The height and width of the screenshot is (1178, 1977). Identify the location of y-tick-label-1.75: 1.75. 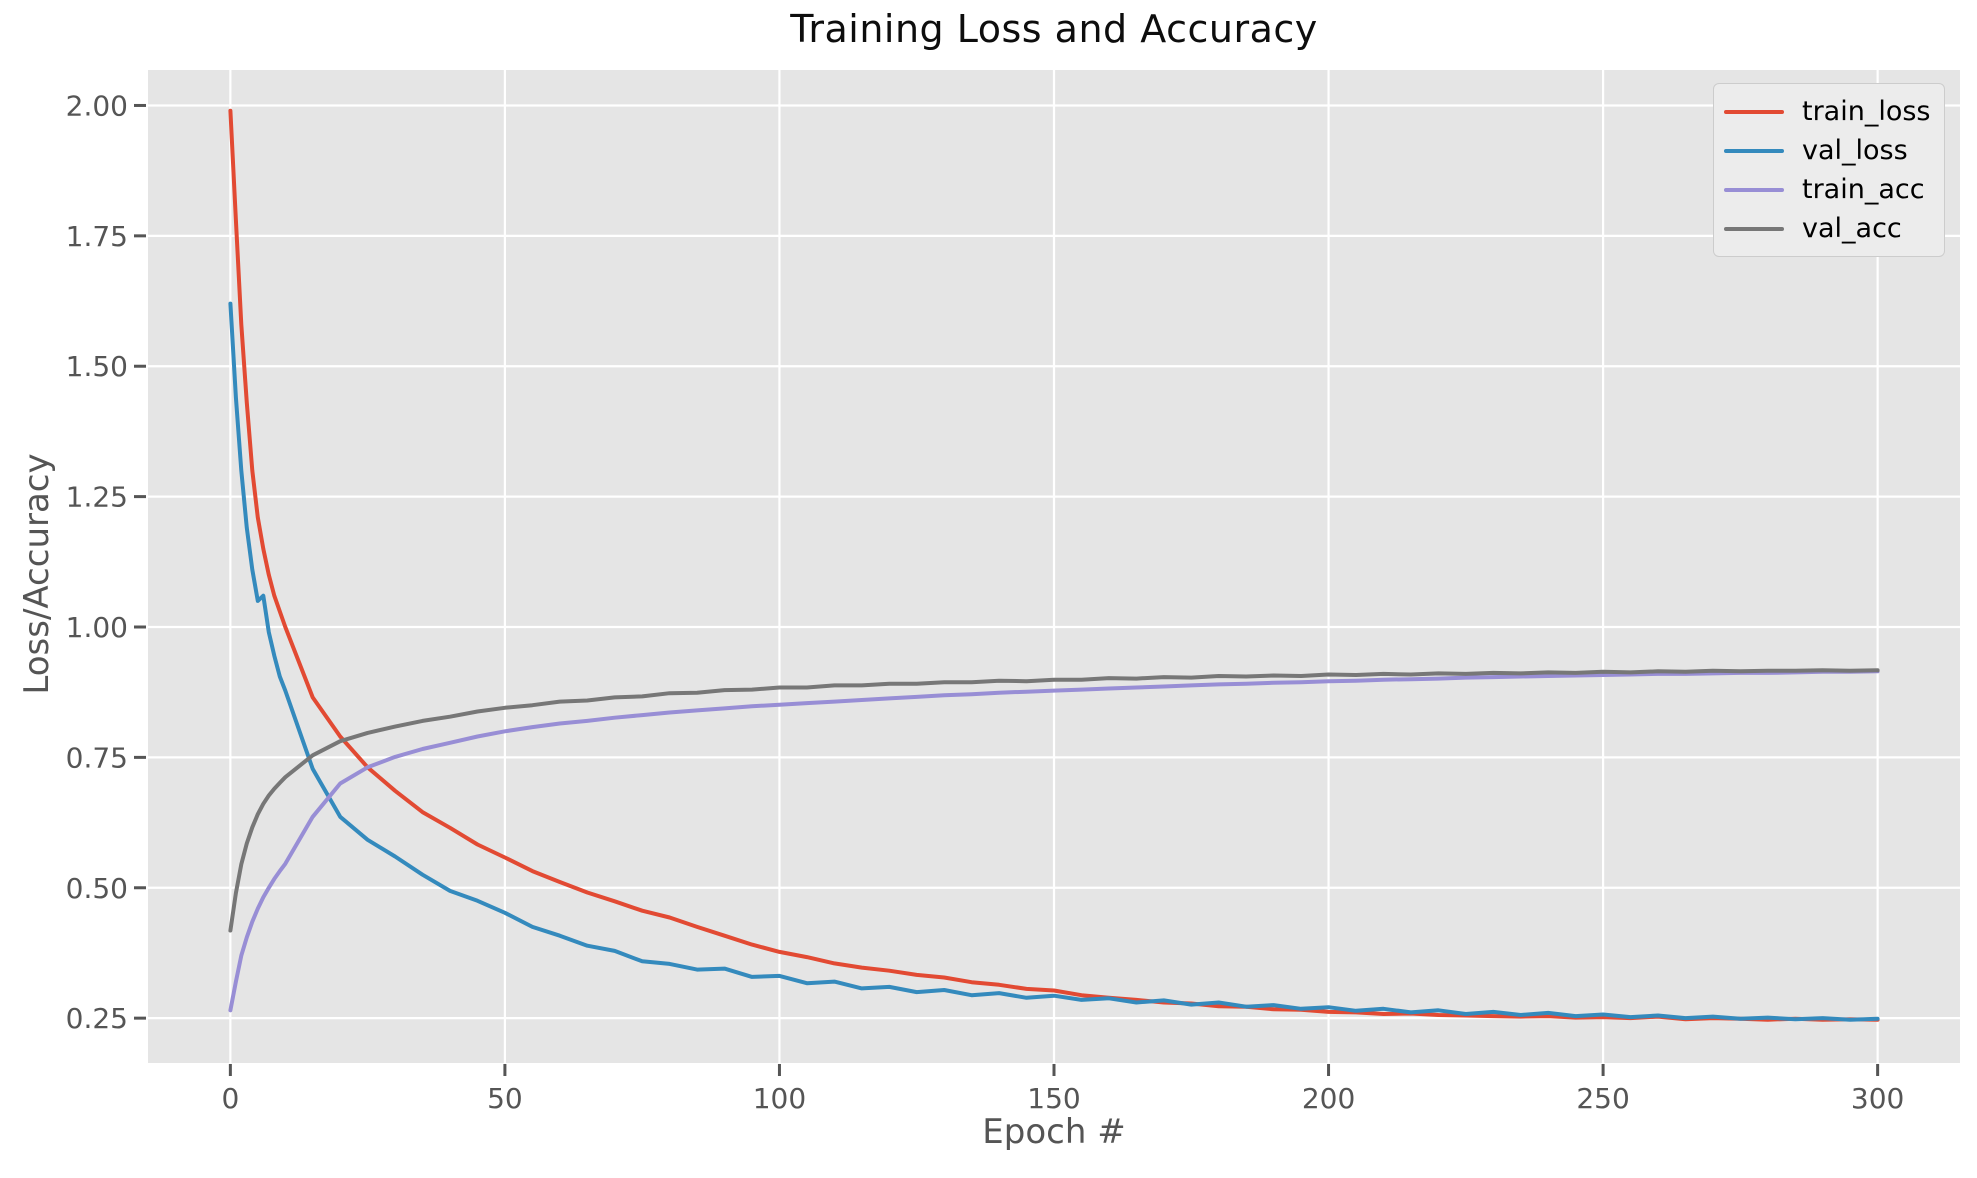
(97, 236).